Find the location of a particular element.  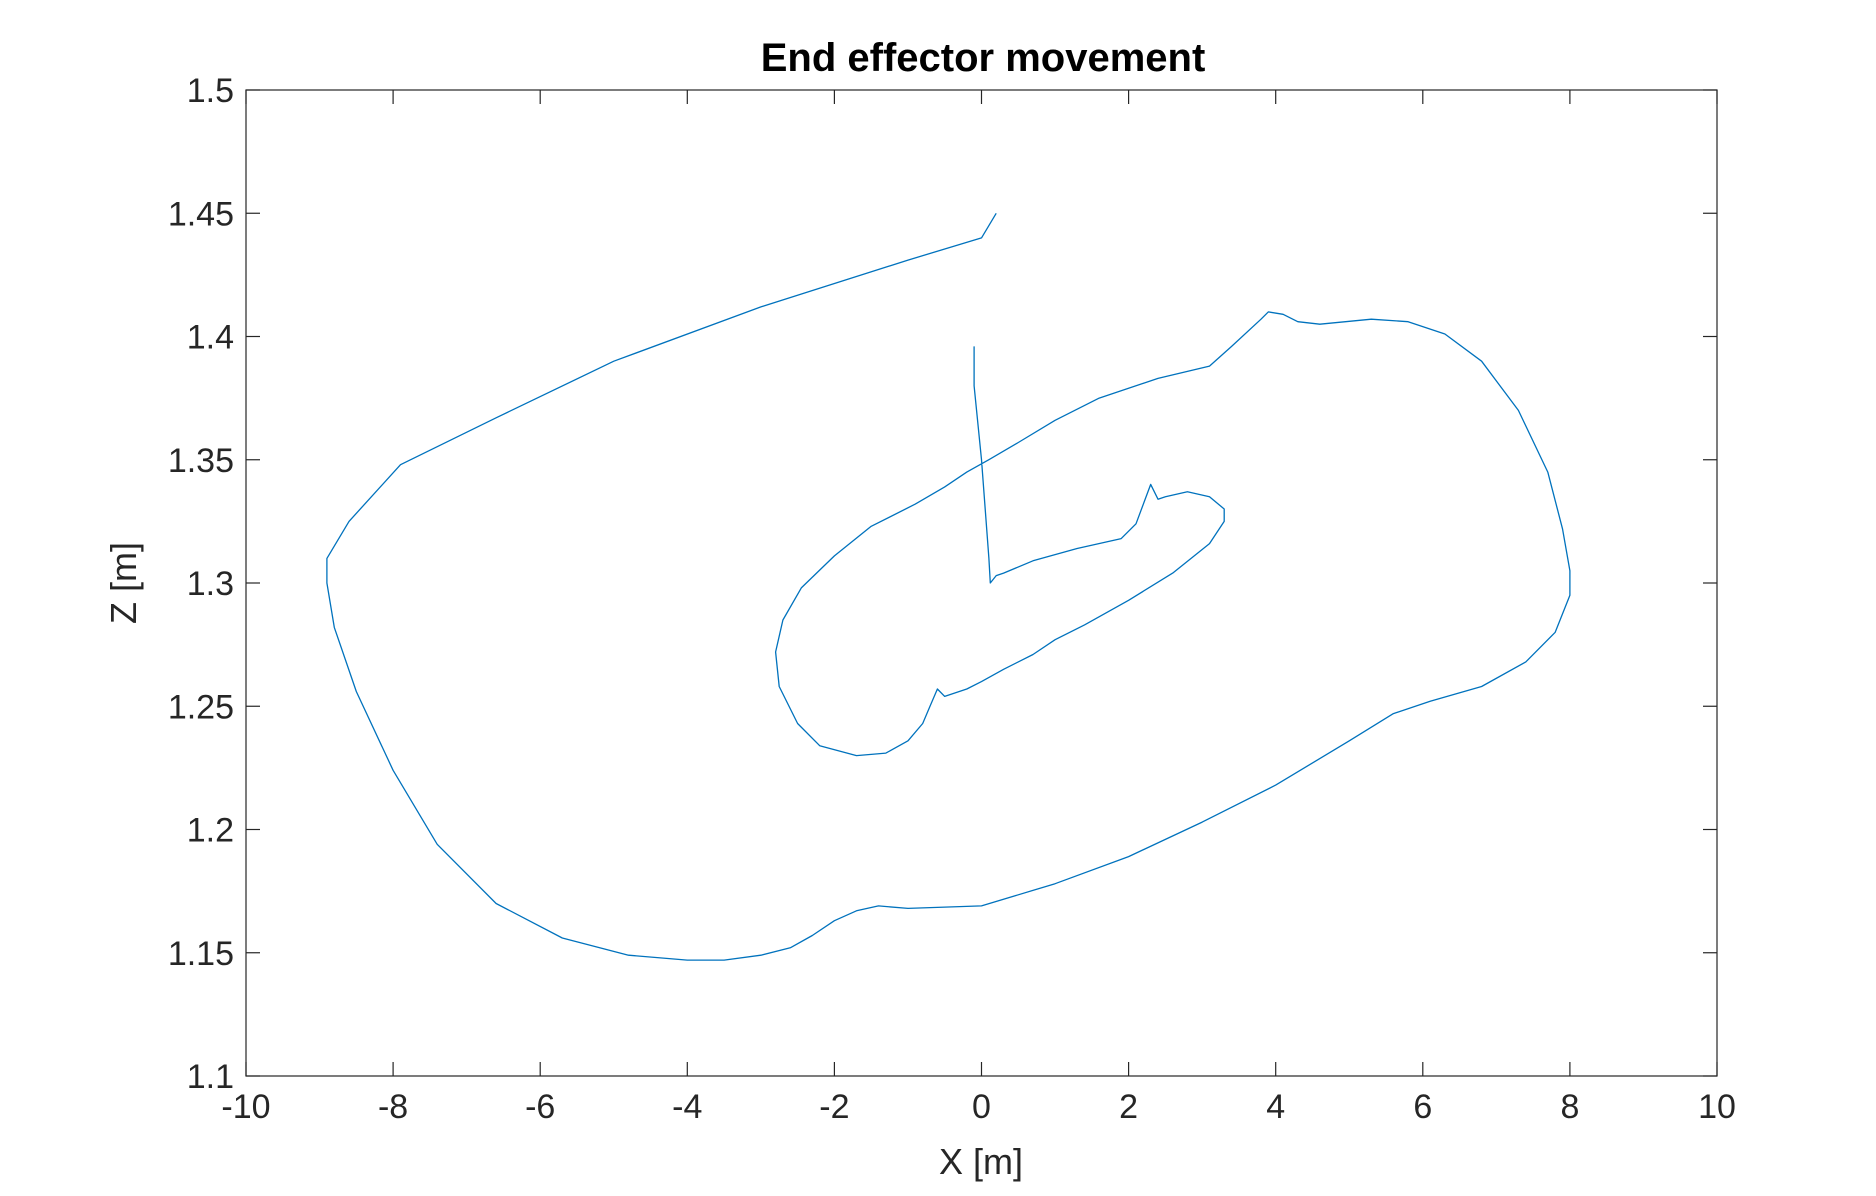

y-axis-label: Z [m] is located at coordinates (123, 583).